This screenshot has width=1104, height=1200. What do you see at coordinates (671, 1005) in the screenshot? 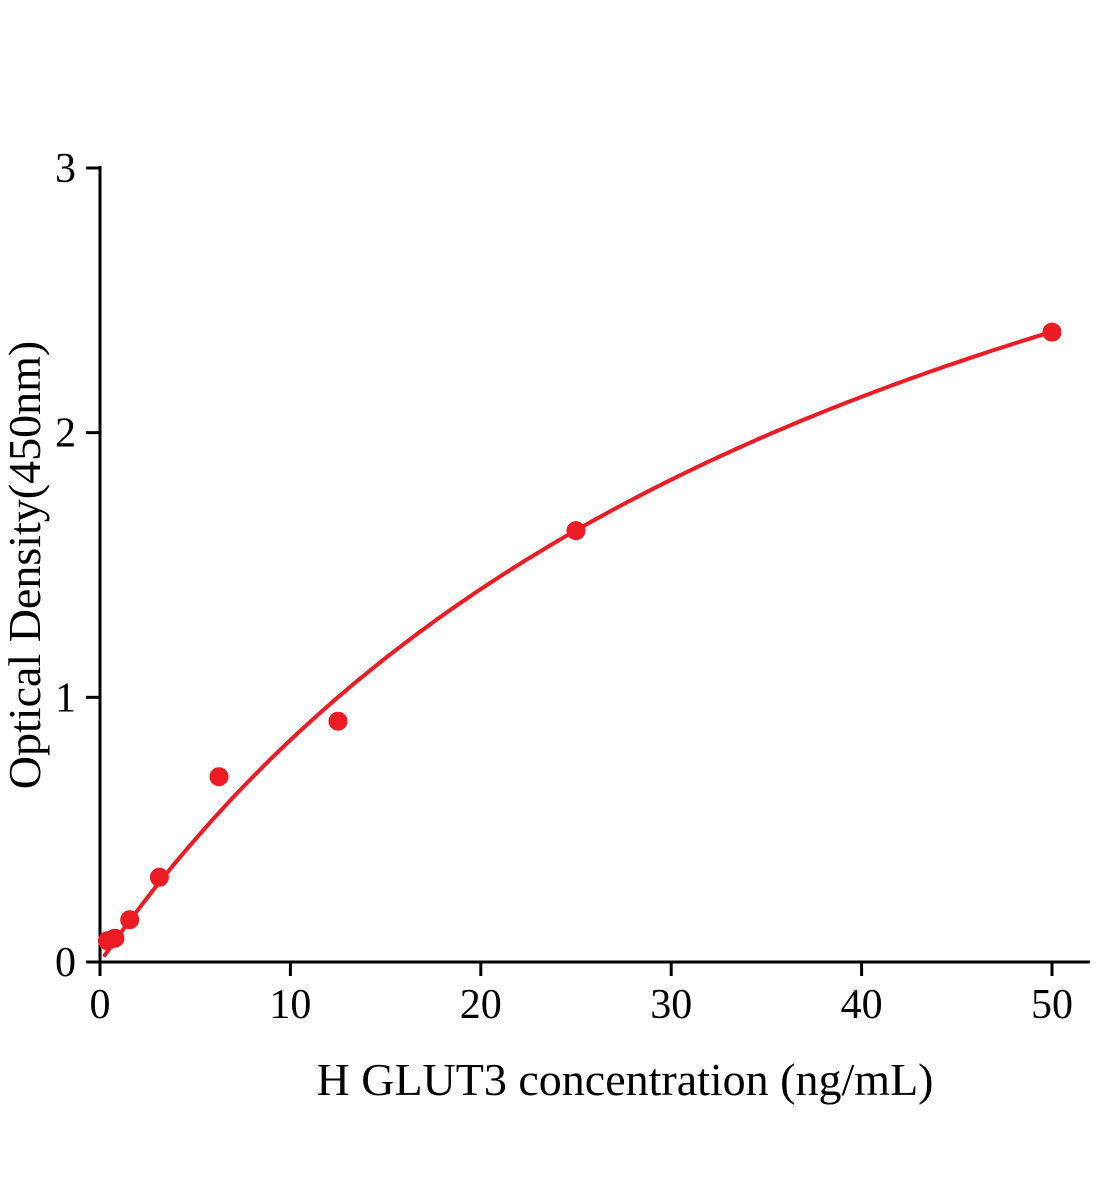
I see `x-tick-label-3: 30` at bounding box center [671, 1005].